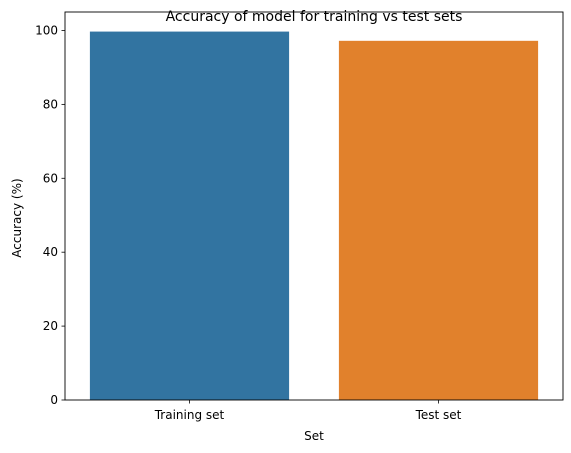 Image resolution: width=571 pixels, height=453 pixels. Describe the element at coordinates (438, 415) in the screenshot. I see `x-tick-label: Test set` at that location.